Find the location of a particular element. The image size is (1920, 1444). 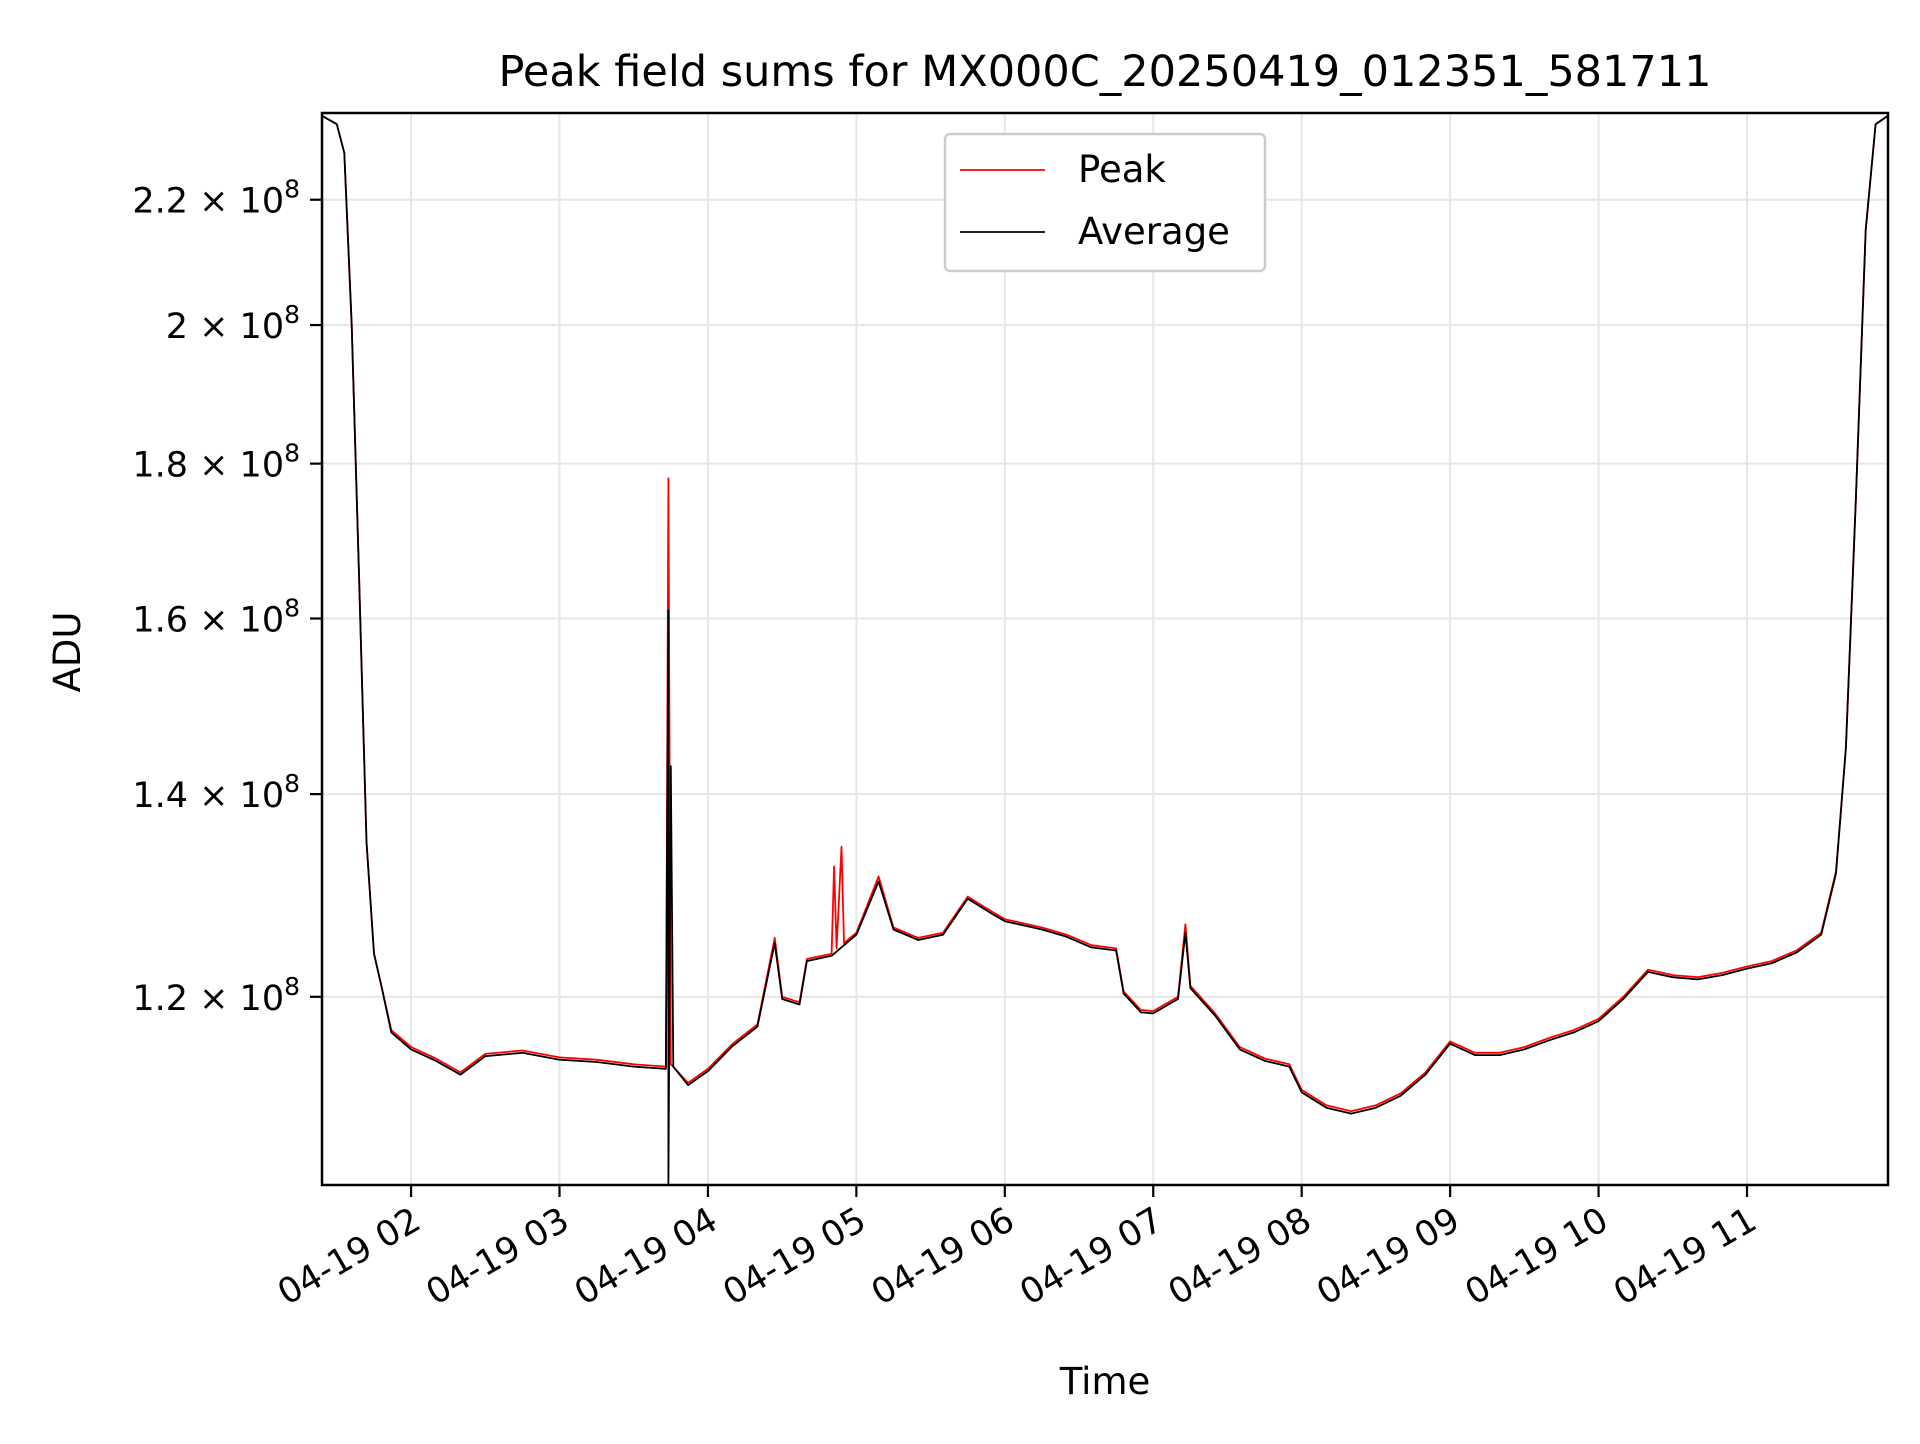

y-tick-label: 2.2 × 108 is located at coordinates (216, 198).